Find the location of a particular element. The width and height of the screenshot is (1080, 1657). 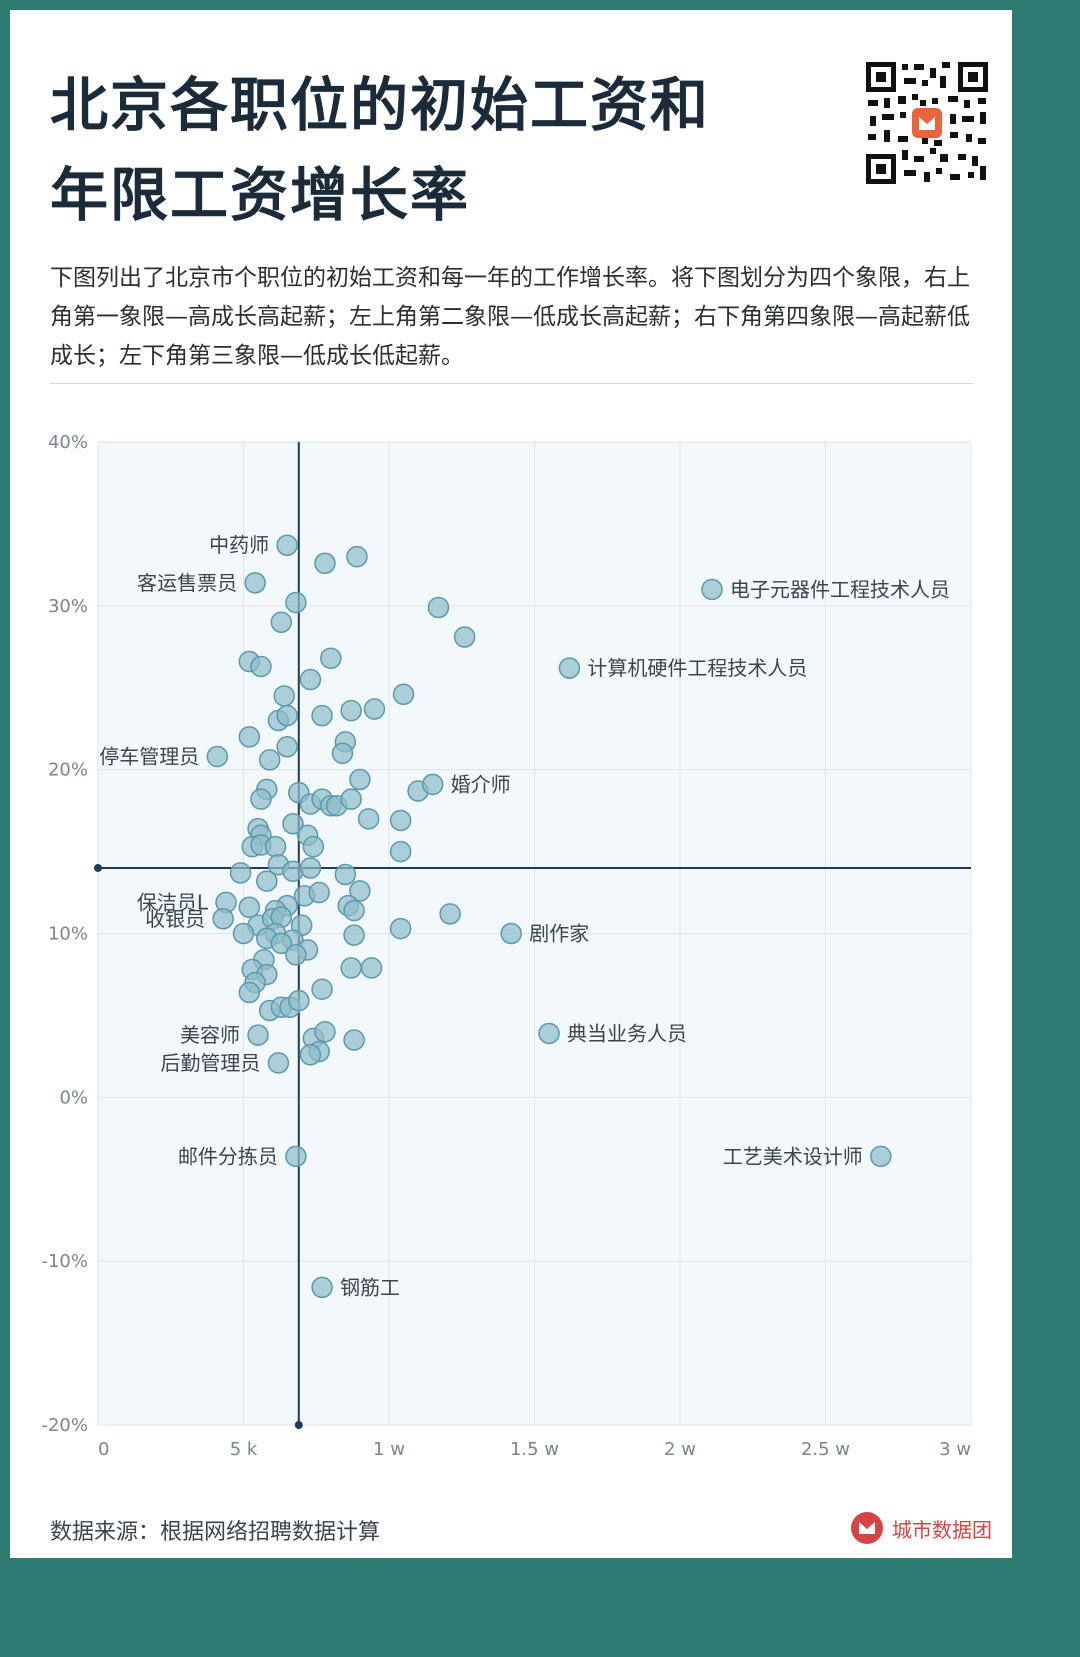

x-tick-label: 1.5 w is located at coordinates (534, 1449).